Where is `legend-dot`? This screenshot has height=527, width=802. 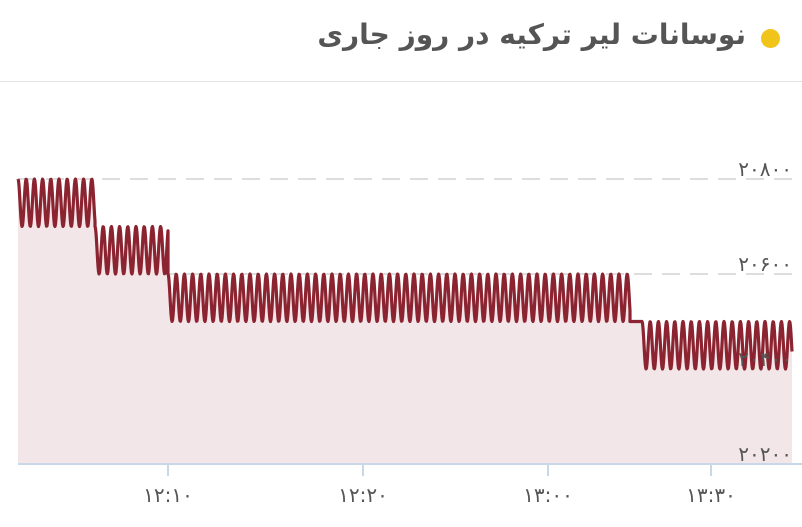 legend-dot is located at coordinates (770, 38).